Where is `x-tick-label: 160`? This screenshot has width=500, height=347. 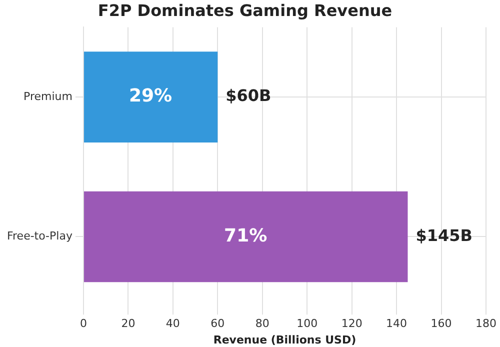 x-tick-label: 160 is located at coordinates (441, 323).